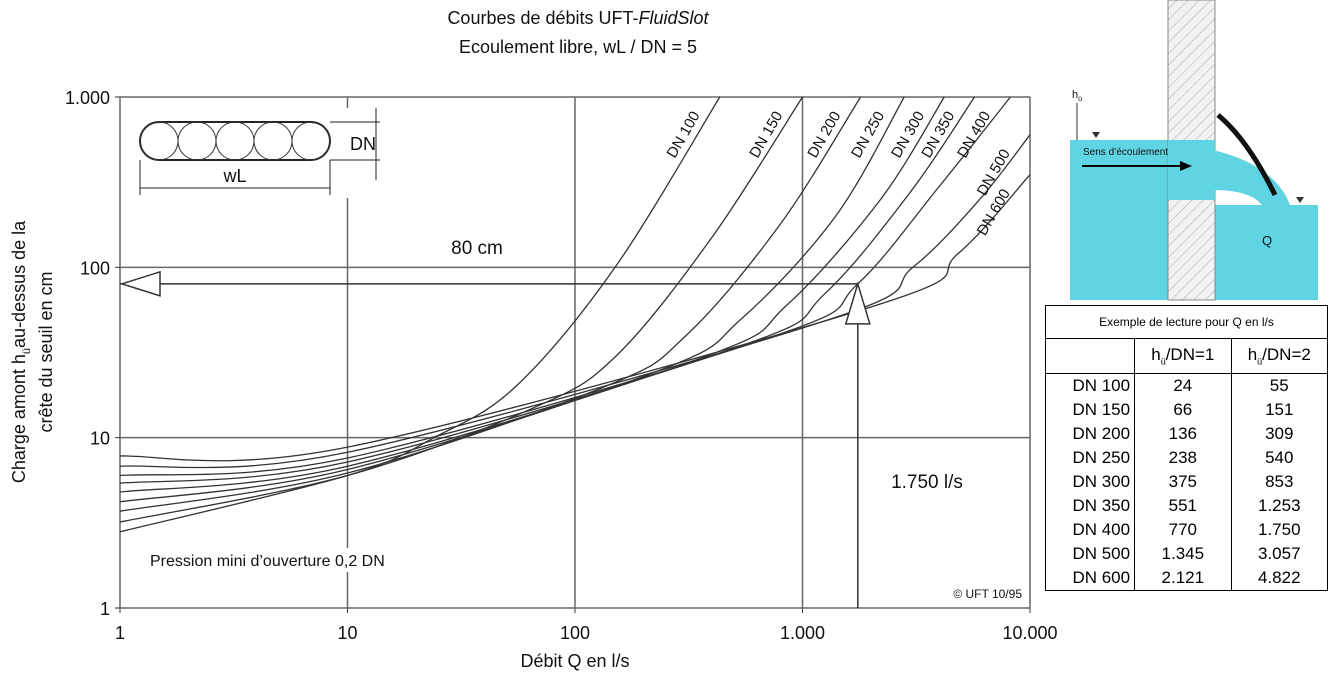  I want to click on table-row: DN 250 238 540, so click(1186, 458).